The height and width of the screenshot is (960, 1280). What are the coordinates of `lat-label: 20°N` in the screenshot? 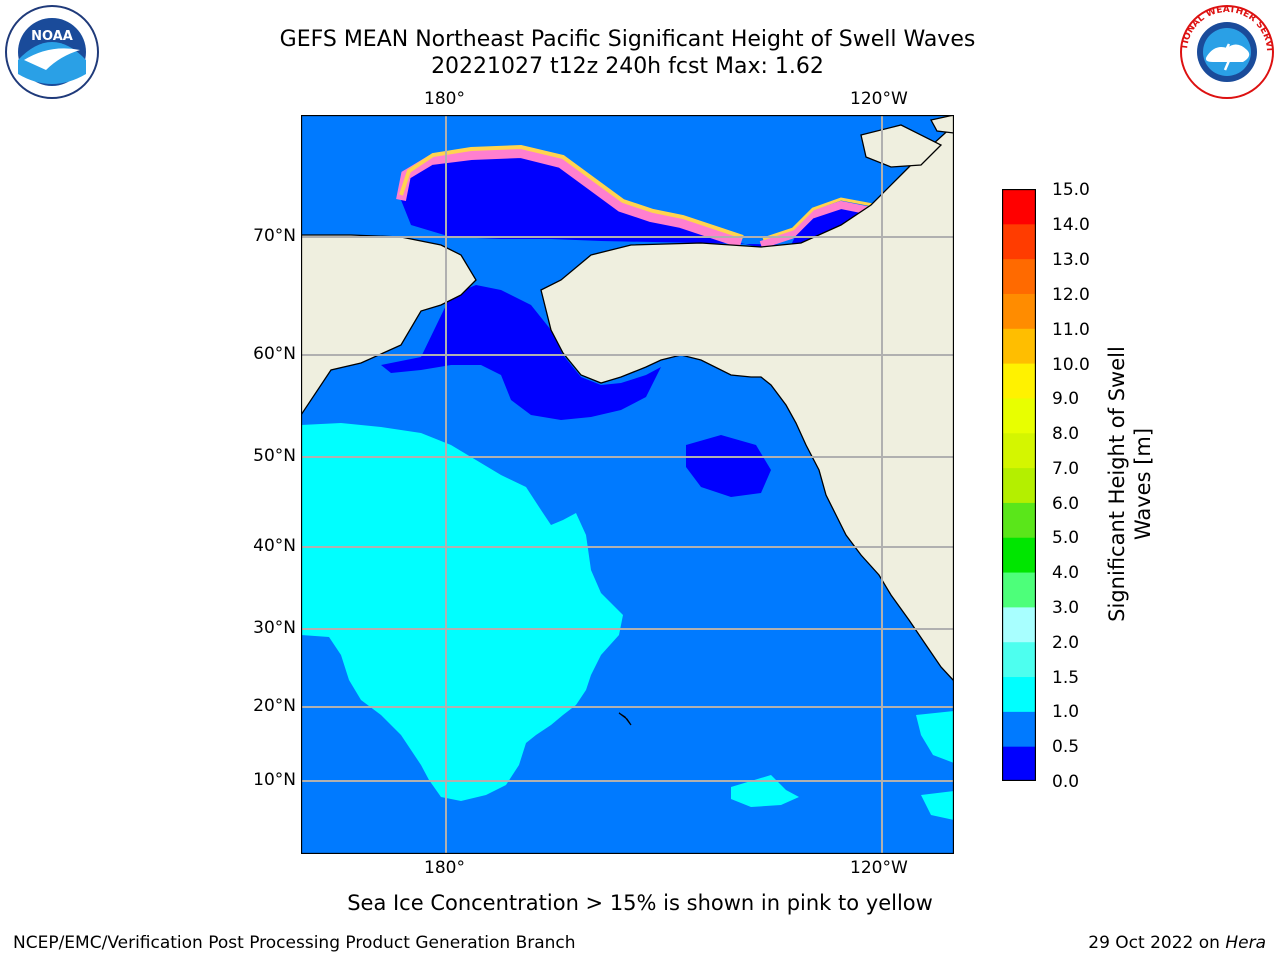 It's located at (274, 706).